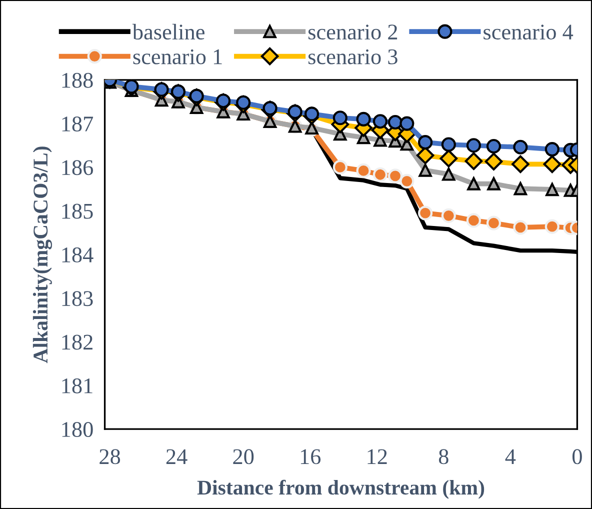 This screenshot has width=592, height=509. What do you see at coordinates (78, 254) in the screenshot?
I see `y-tick-label: 184` at bounding box center [78, 254].